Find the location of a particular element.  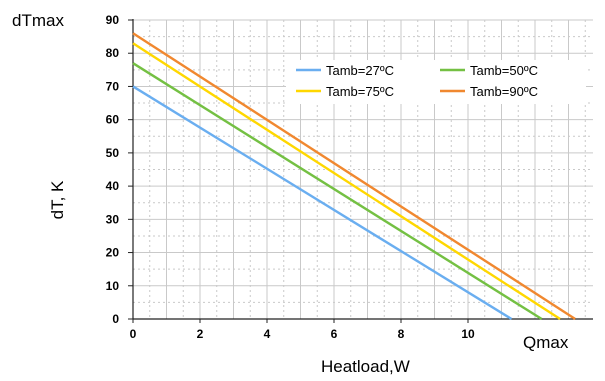

x-tick-label: 4 is located at coordinates (267, 334).